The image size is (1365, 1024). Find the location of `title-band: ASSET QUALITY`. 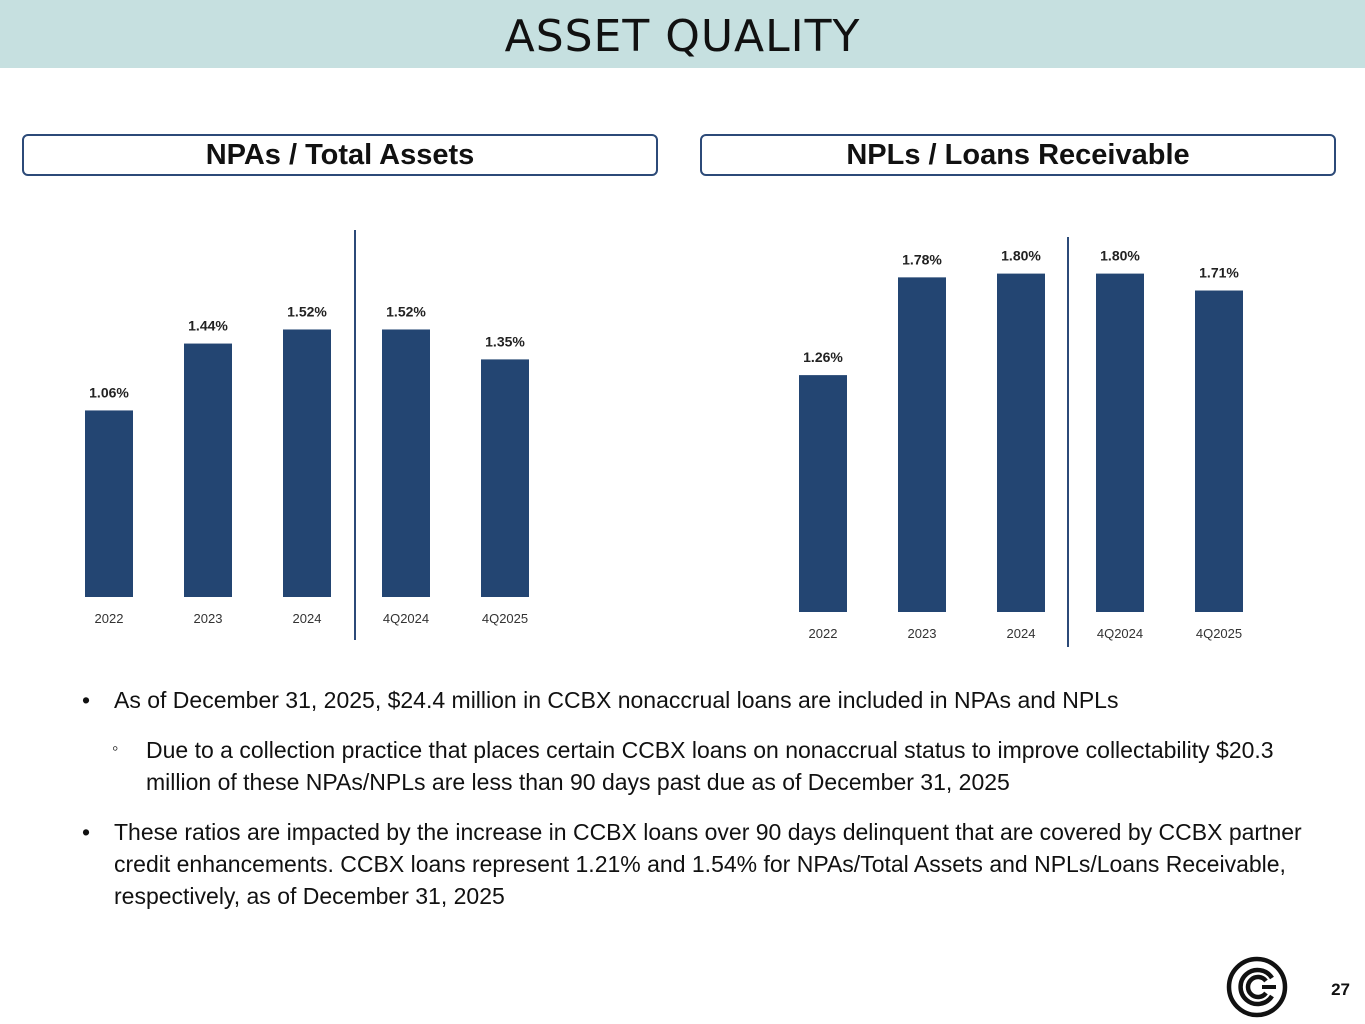

title-band: ASSET QUALITY is located at coordinates (682, 34).